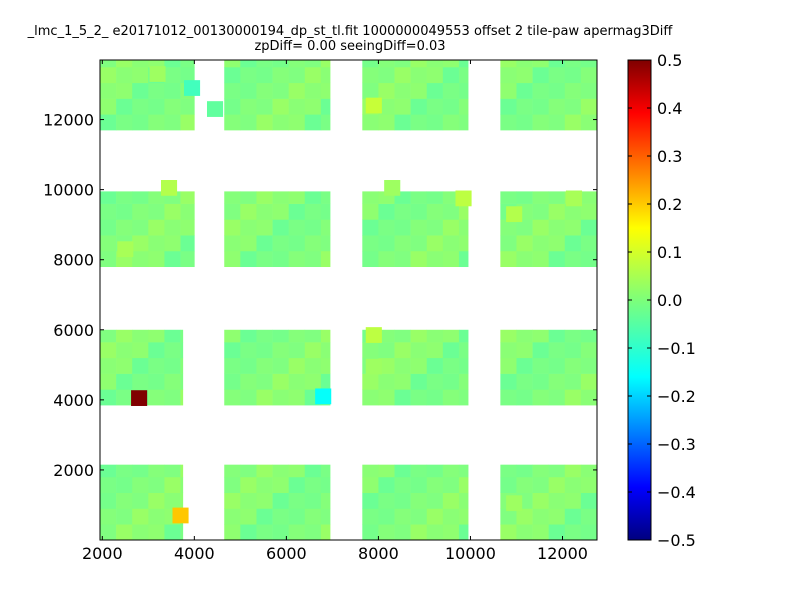  Describe the element at coordinates (676, 540) in the screenshot. I see `colorbar-tick-label: −0.5` at that location.